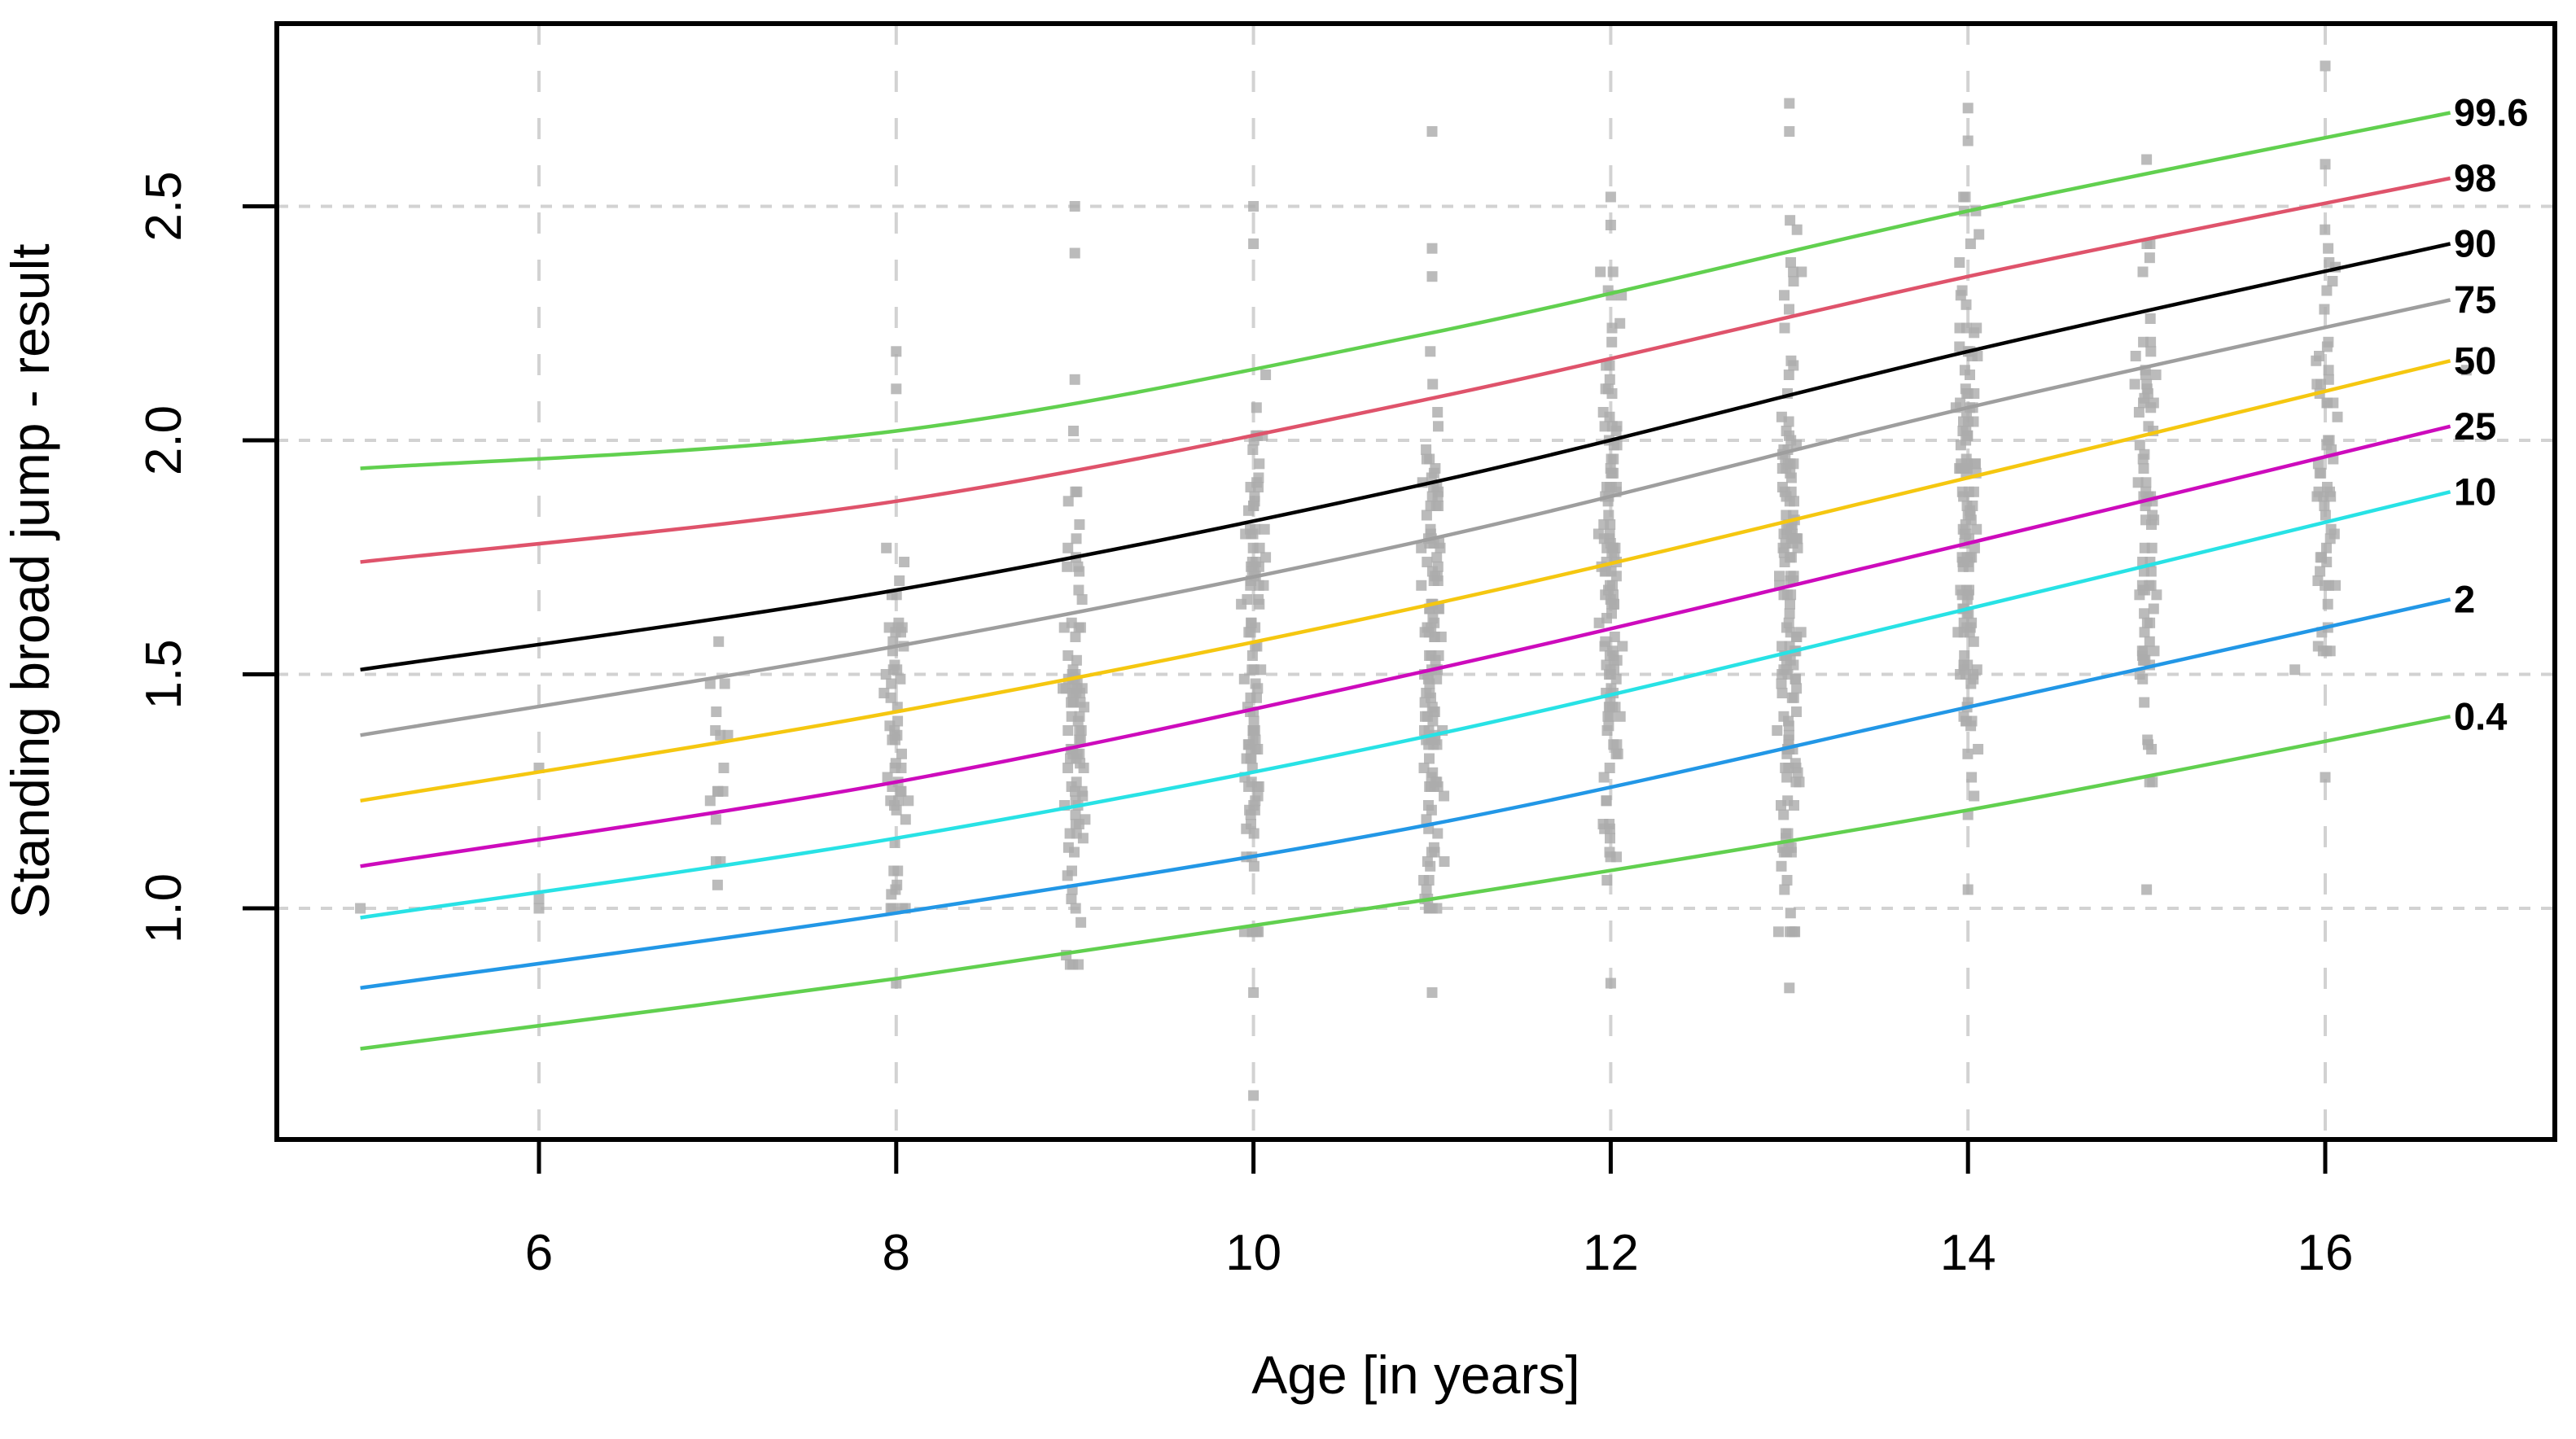  Describe the element at coordinates (2491, 113) in the screenshot. I see `centile-label-99.6: 99.6` at that location.